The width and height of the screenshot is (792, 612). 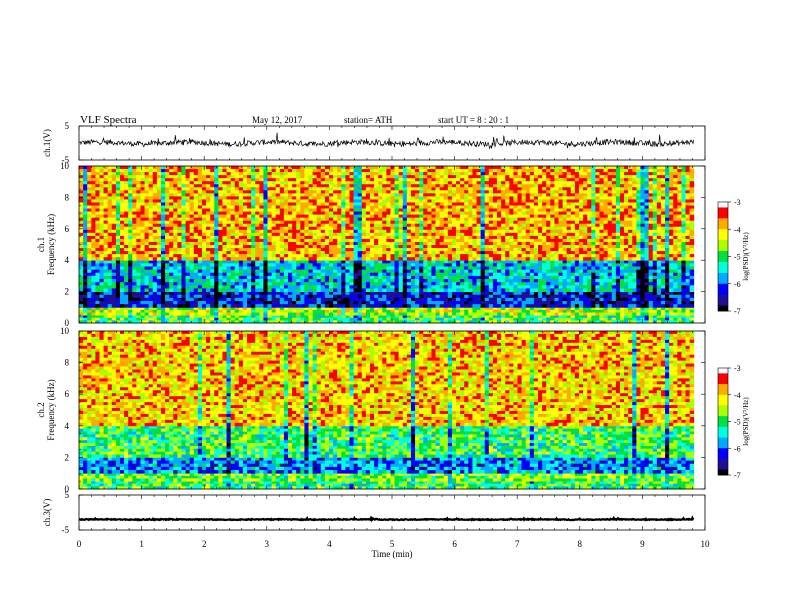 I want to click on ch1-waveform-panel: 5-5ch.1(V), so click(x=374, y=143).